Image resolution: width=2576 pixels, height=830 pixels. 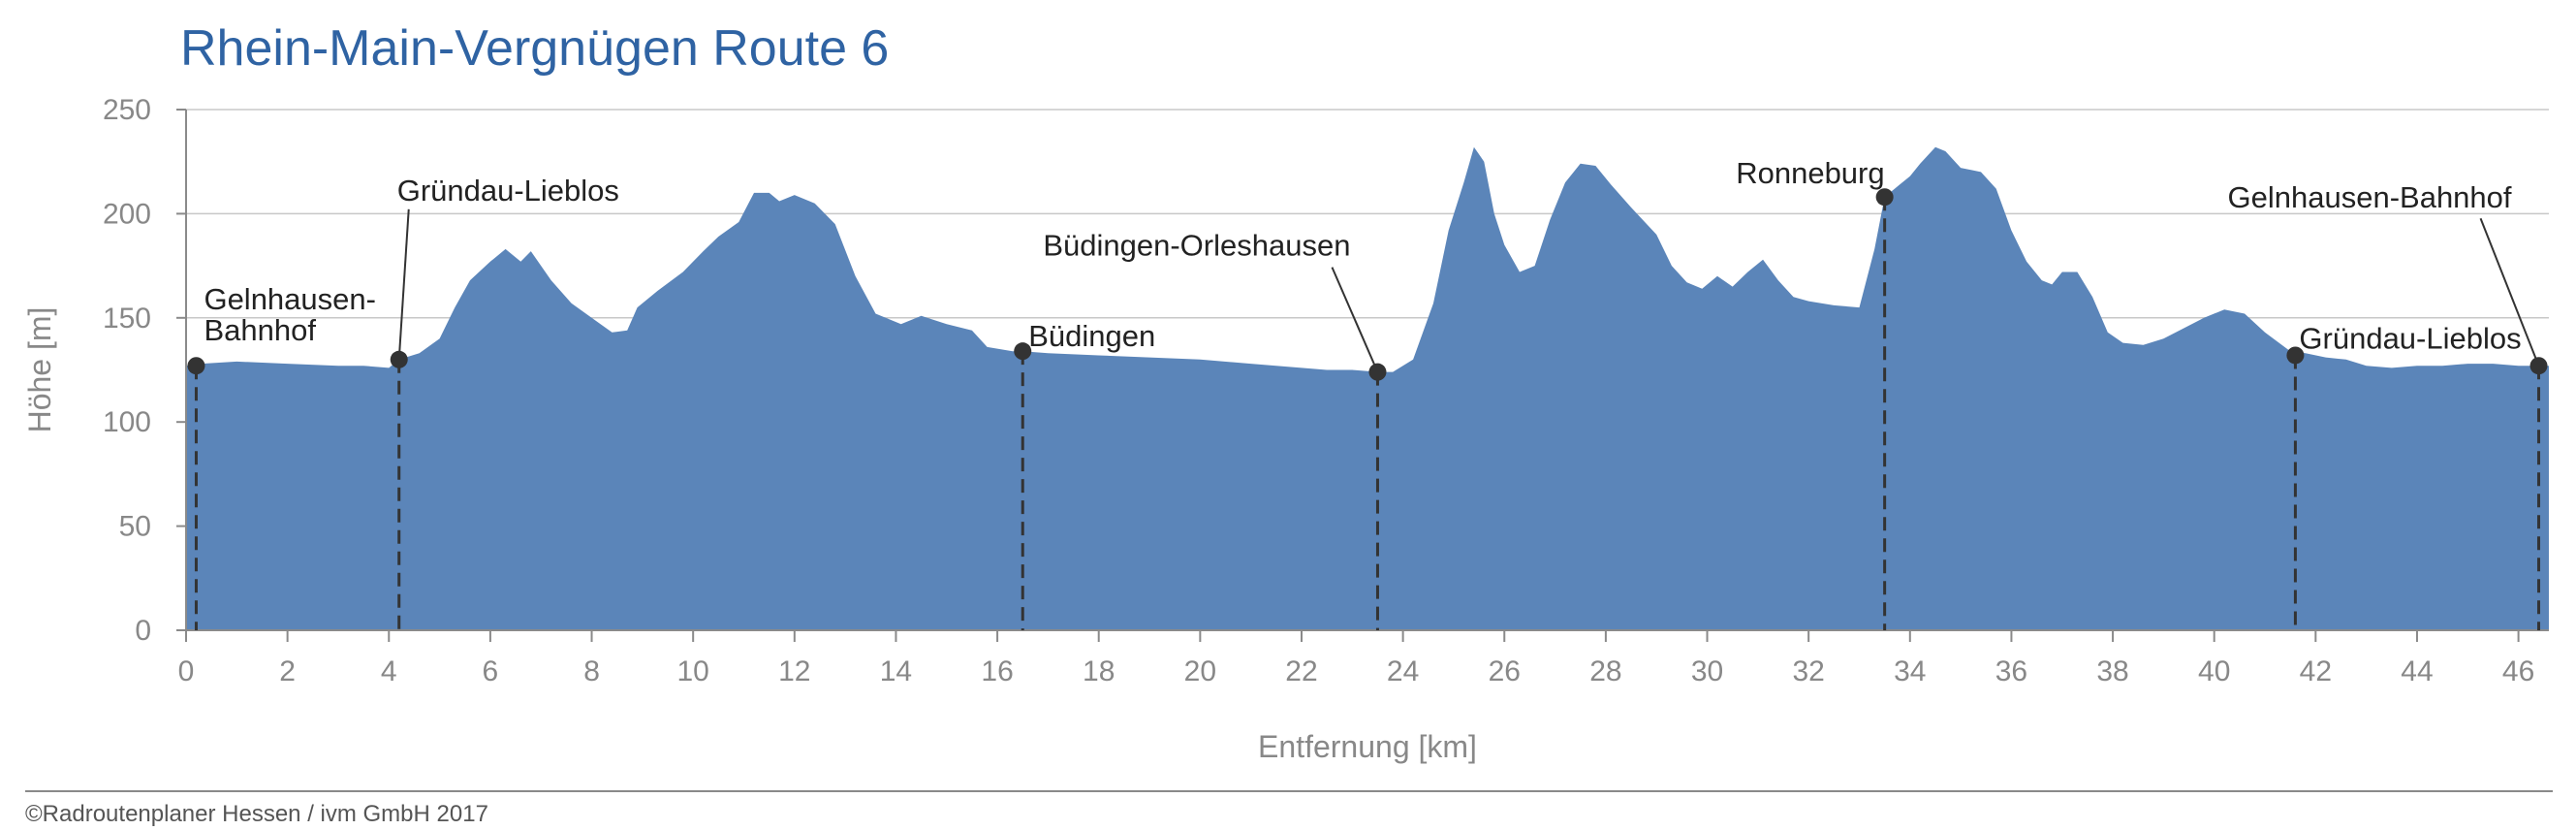 I want to click on x-tick-label: 8, so click(x=591, y=671).